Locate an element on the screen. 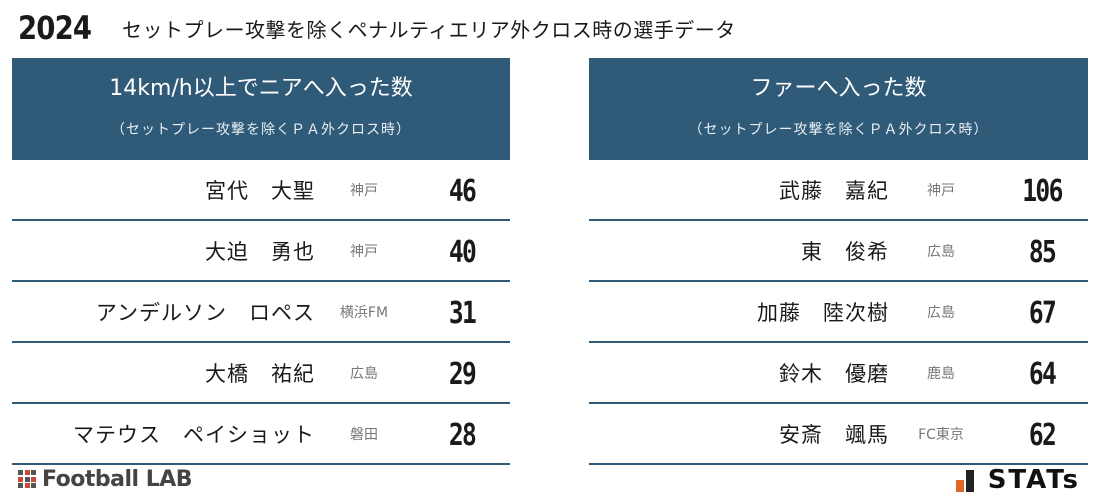 The height and width of the screenshot is (504, 1102). table-row: 宮代 大聖 神戸 46 is located at coordinates (261, 190).